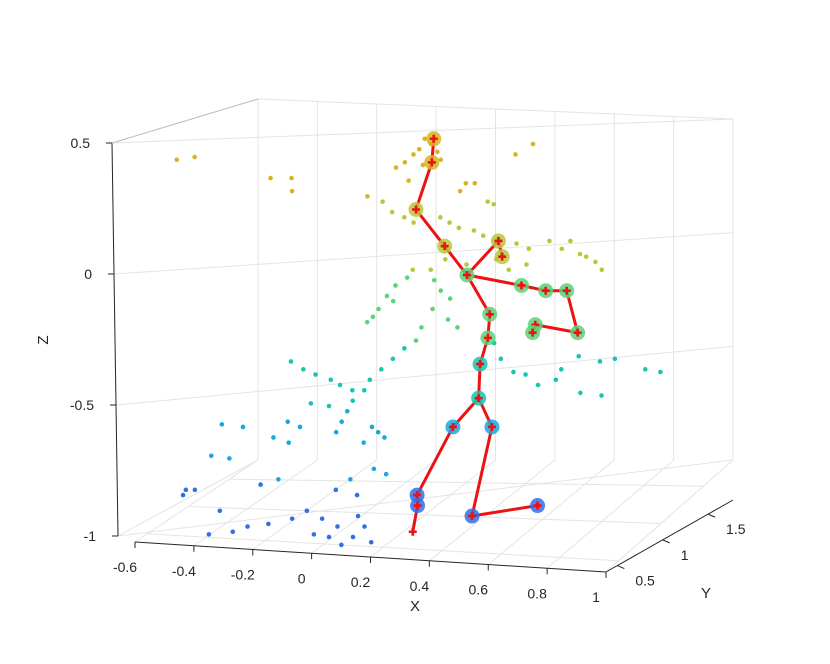 Image resolution: width=830 pixels, height=664 pixels. Describe the element at coordinates (685, 555) in the screenshot. I see `y-tick-label: 1` at that location.